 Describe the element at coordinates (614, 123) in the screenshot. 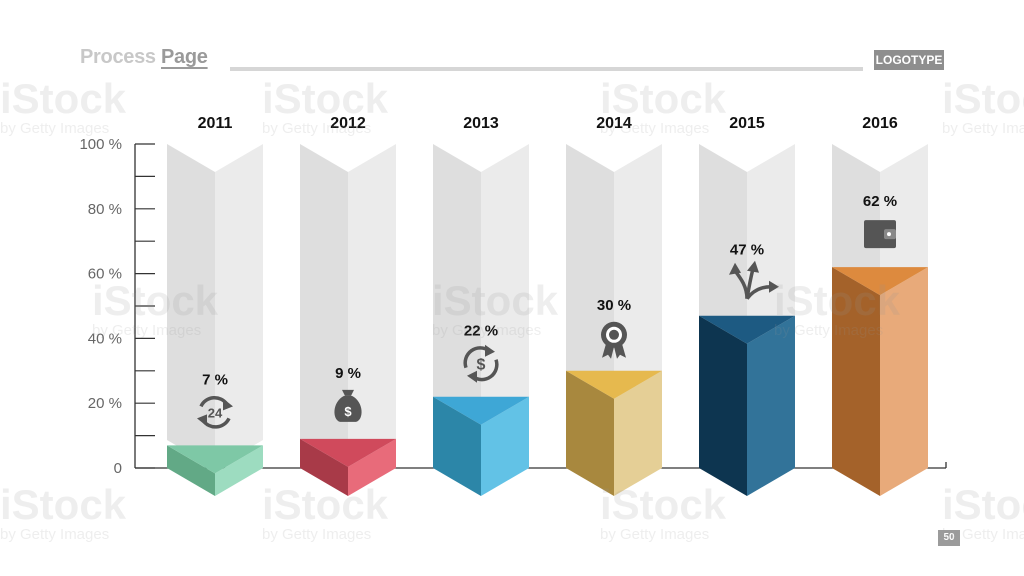

I see `category-label: 2014` at that location.